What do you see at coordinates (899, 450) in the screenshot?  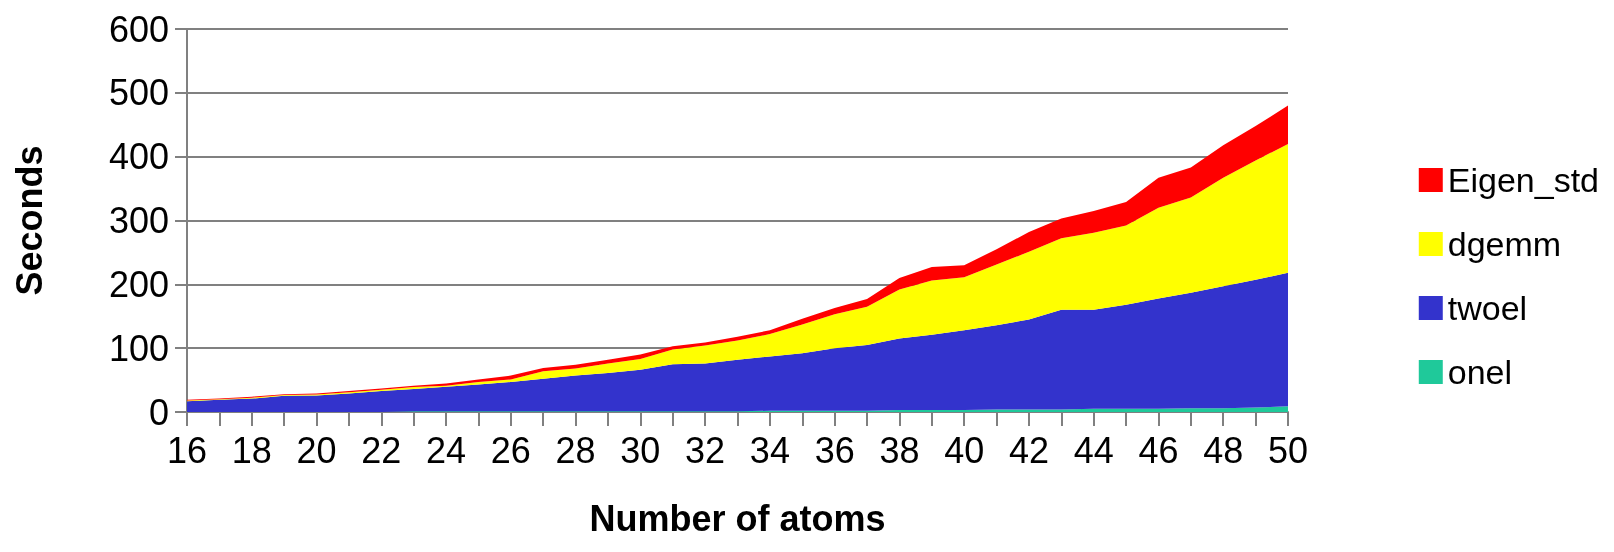 I see `x-tick-label: 38` at bounding box center [899, 450].